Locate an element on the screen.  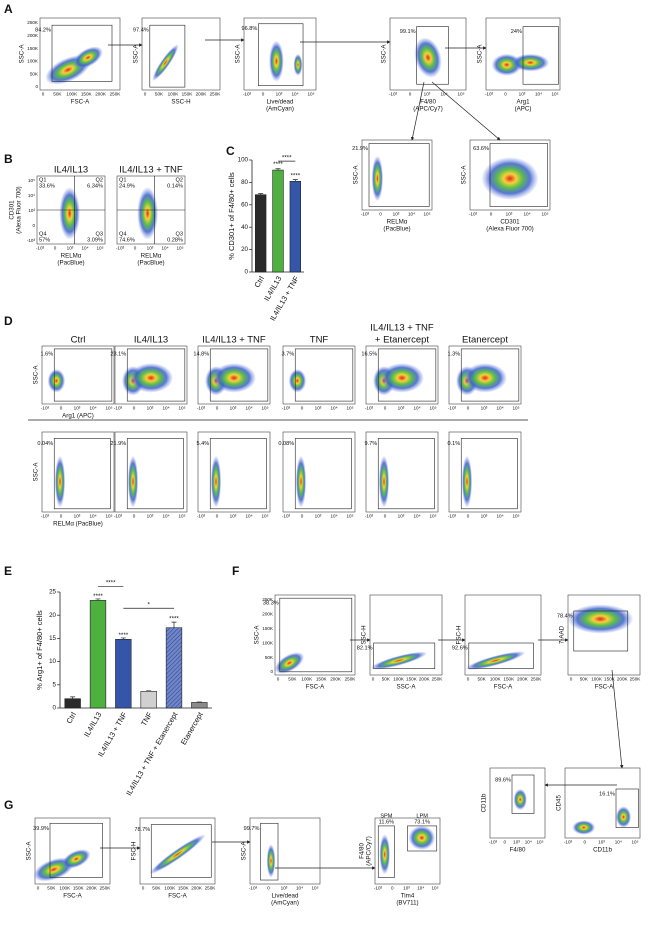
gate-percent: 38.3% is located at coordinates (271, 604).